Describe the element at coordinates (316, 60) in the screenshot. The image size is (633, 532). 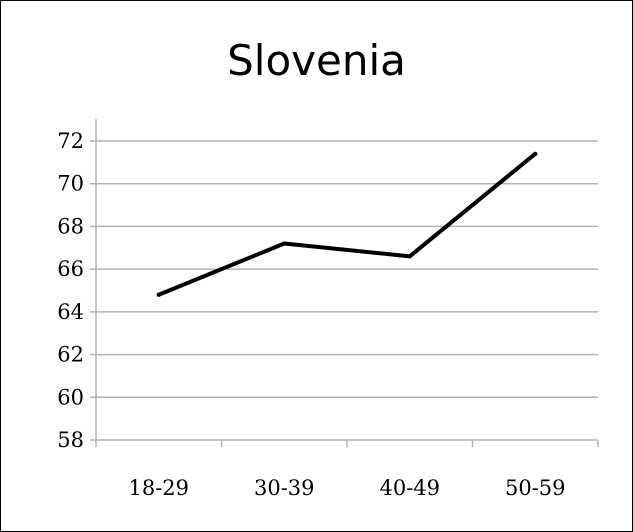
I see `chart-title: Slovenia` at that location.